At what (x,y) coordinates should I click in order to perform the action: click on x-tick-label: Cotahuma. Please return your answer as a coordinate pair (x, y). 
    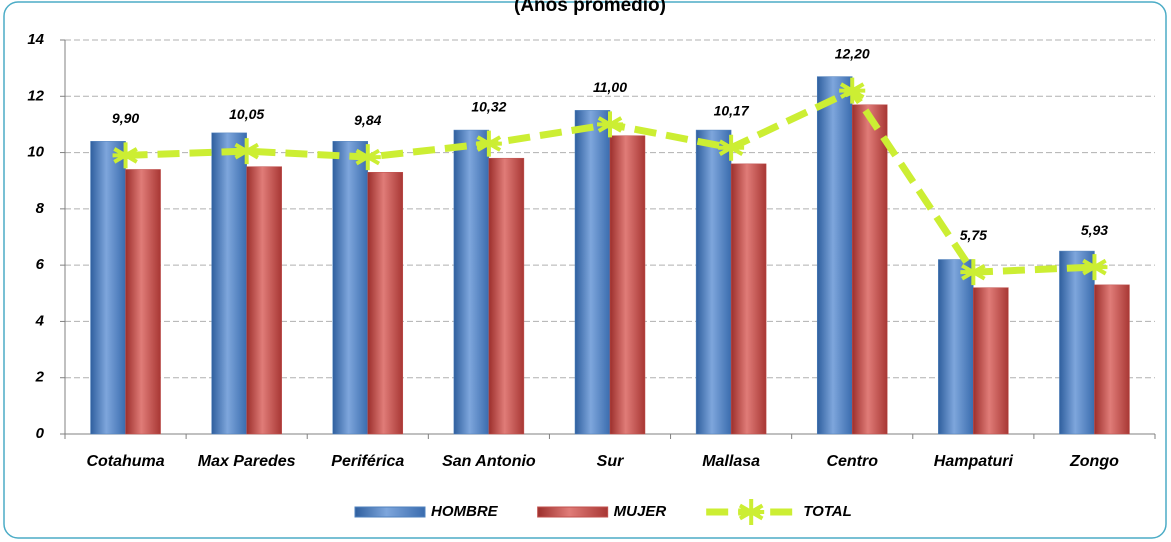
    Looking at the image, I should click on (125, 461).